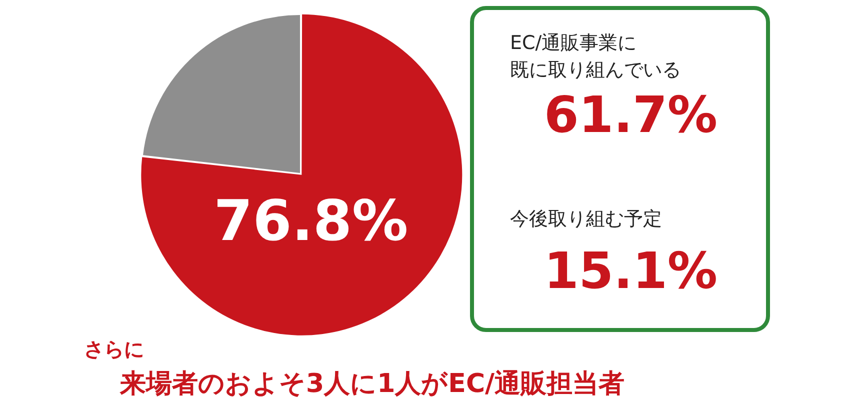  I want to click on data-label: 76.8%, so click(311, 221).